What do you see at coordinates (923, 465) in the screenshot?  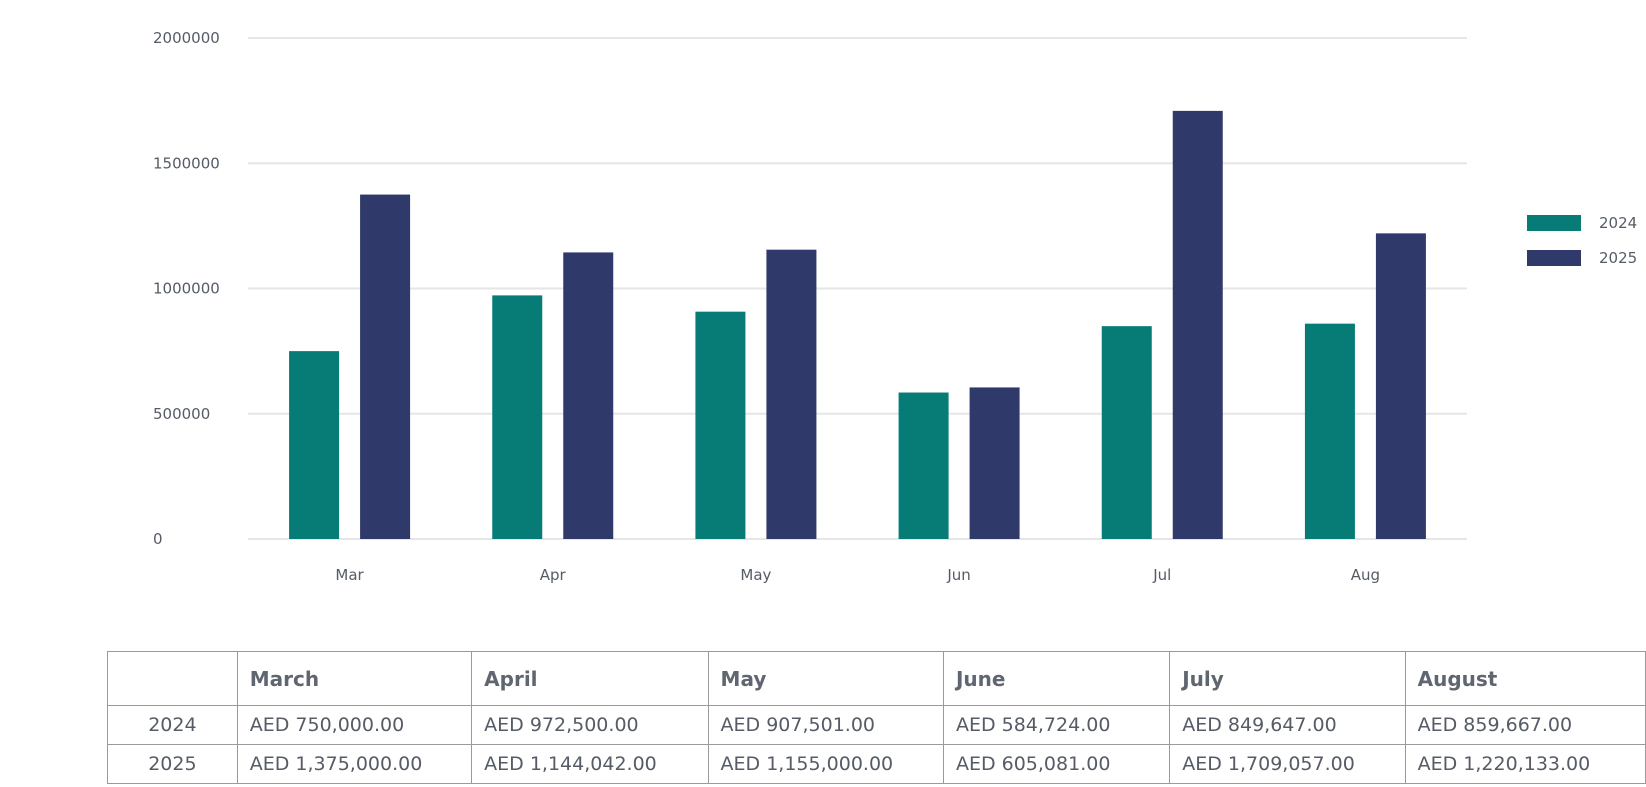 I see `bar-2024-Jun` at bounding box center [923, 465].